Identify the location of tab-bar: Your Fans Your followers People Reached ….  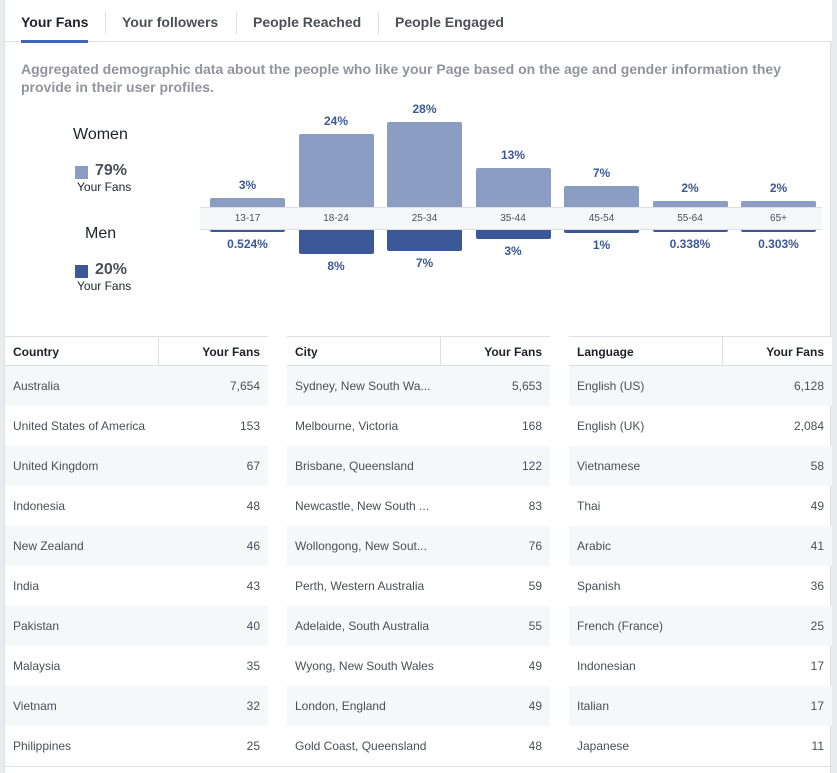
(418, 21).